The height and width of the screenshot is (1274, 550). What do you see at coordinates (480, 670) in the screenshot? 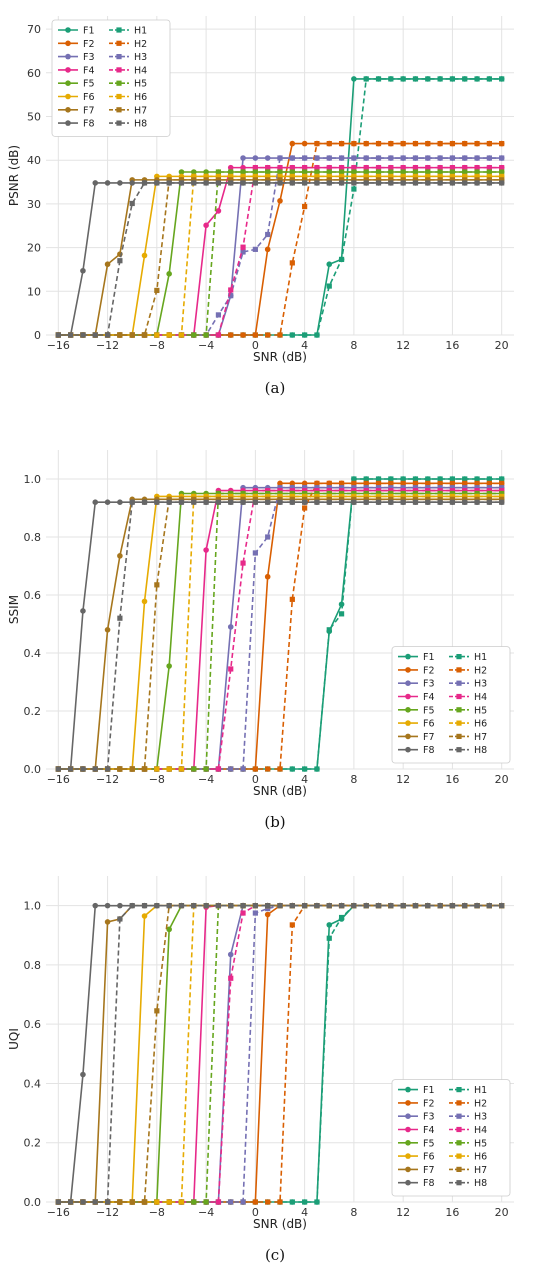
I see `legend-label: H2` at bounding box center [480, 670].